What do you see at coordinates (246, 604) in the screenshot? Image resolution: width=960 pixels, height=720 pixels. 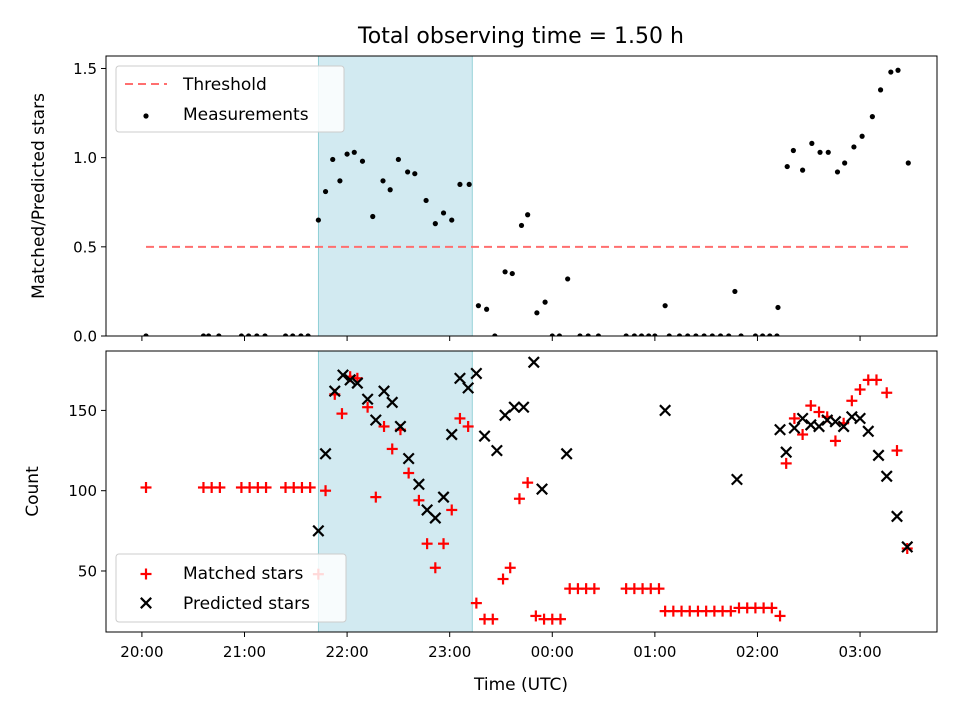 I see `legend-predicted-label: Predicted stars` at bounding box center [246, 604].